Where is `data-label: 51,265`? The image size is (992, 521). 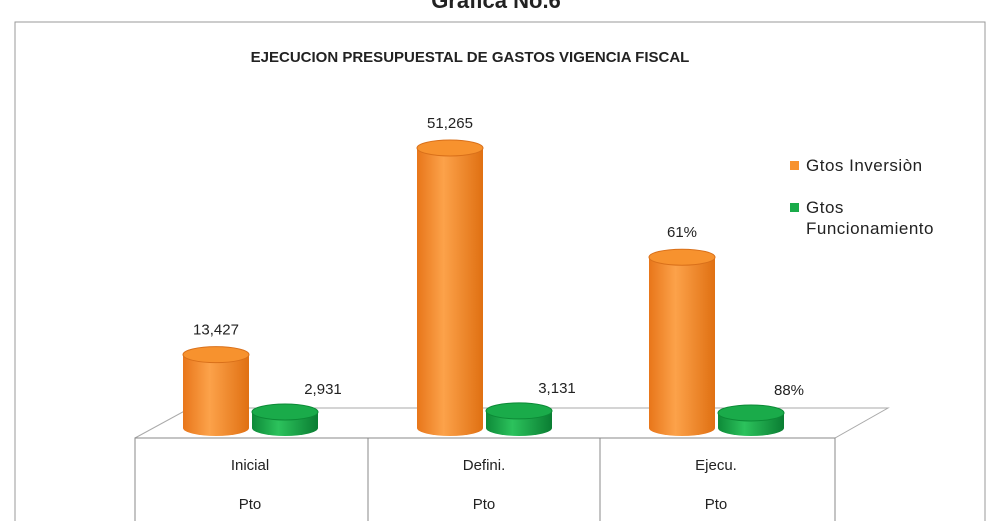
data-label: 51,265 is located at coordinates (450, 123).